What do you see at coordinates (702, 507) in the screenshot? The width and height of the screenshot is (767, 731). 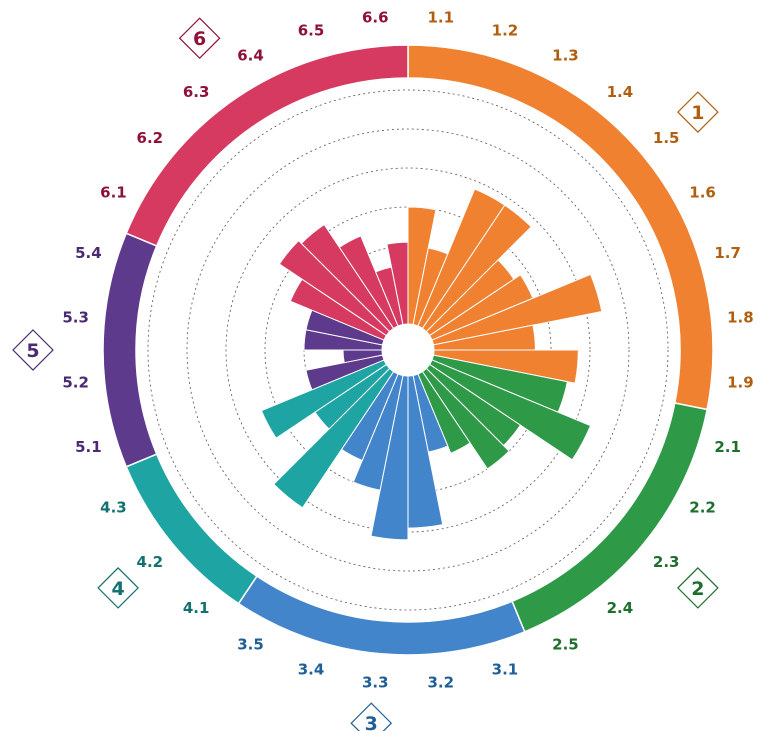 I see `tick-label-2.2: 2.2` at bounding box center [702, 507].